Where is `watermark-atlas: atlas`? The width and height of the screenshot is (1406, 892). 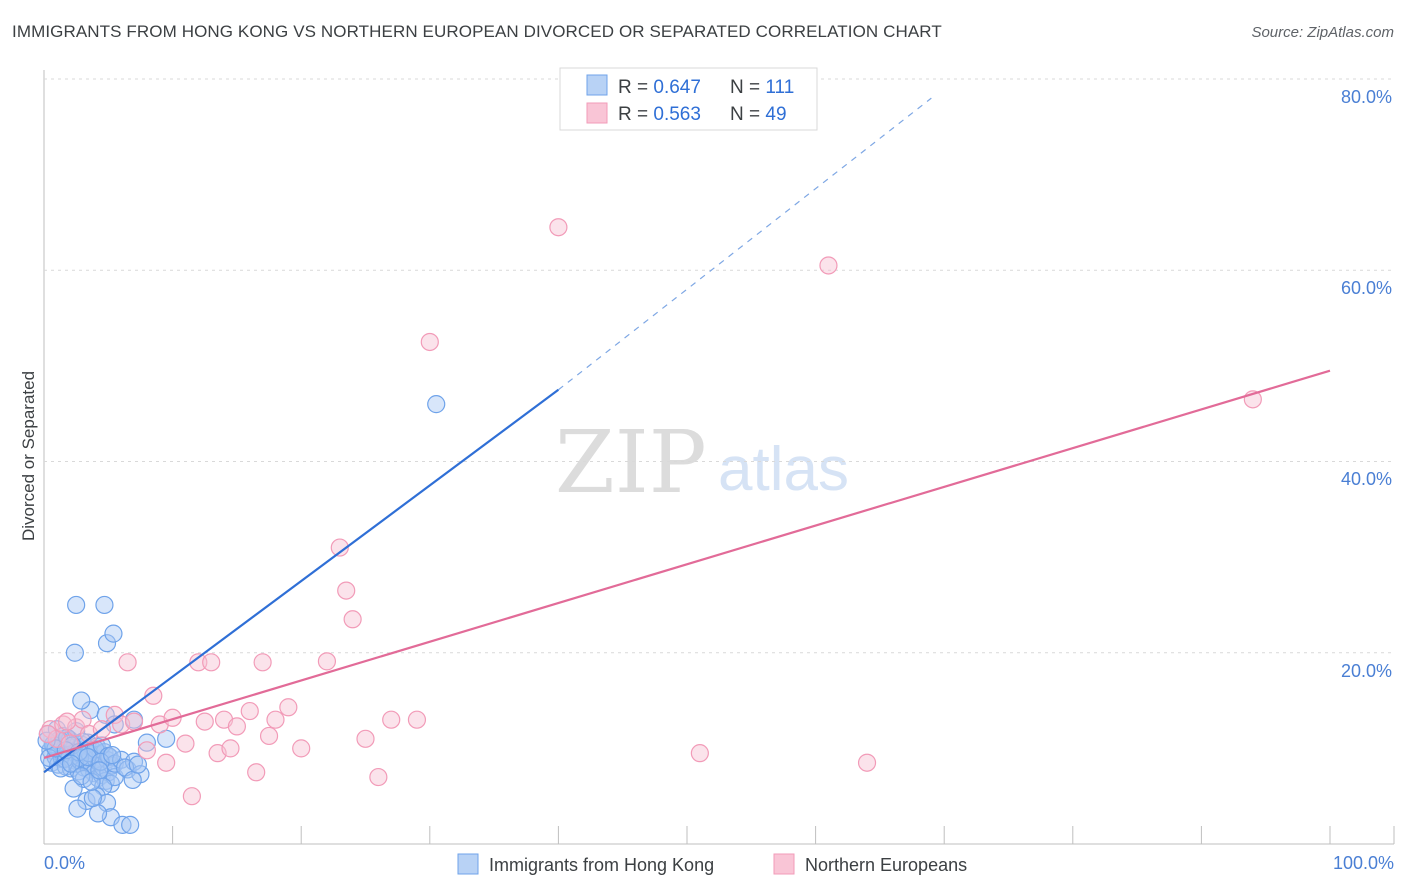 watermark-atlas: atlas is located at coordinates (783, 469).